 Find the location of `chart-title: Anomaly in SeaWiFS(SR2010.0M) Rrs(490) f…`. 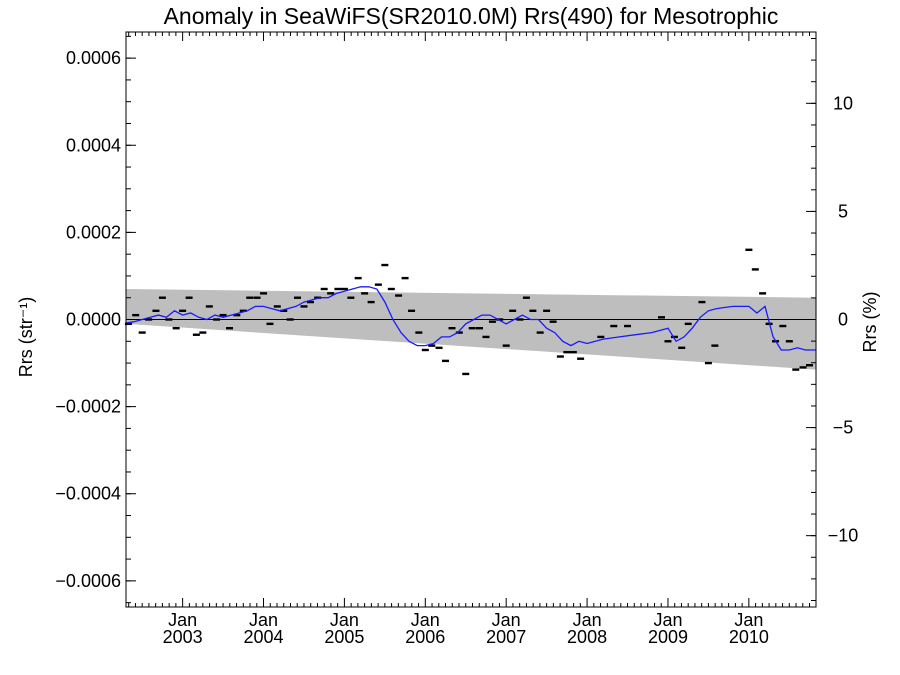

chart-title: Anomaly in SeaWiFS(SR2010.0M) Rrs(490) f… is located at coordinates (471, 16).